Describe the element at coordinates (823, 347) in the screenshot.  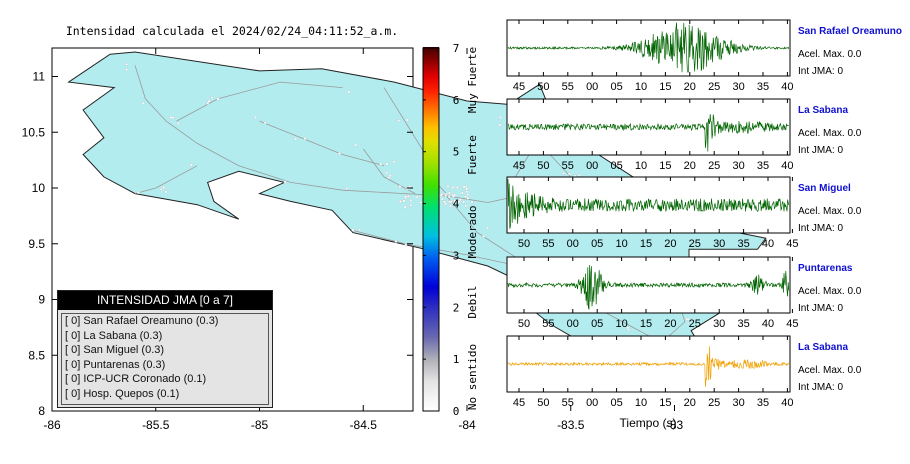
I see `station-name: La Sabana` at that location.